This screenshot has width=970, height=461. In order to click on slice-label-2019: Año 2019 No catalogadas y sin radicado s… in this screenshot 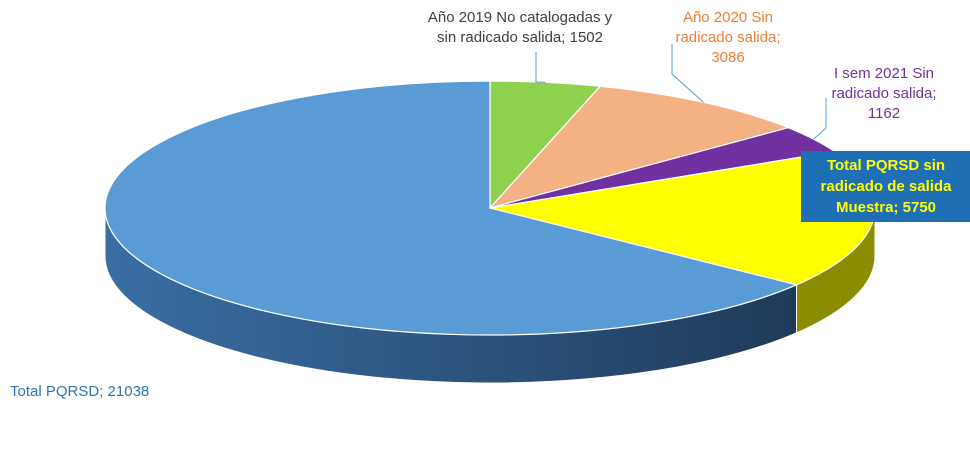, I will do `click(520, 27)`.